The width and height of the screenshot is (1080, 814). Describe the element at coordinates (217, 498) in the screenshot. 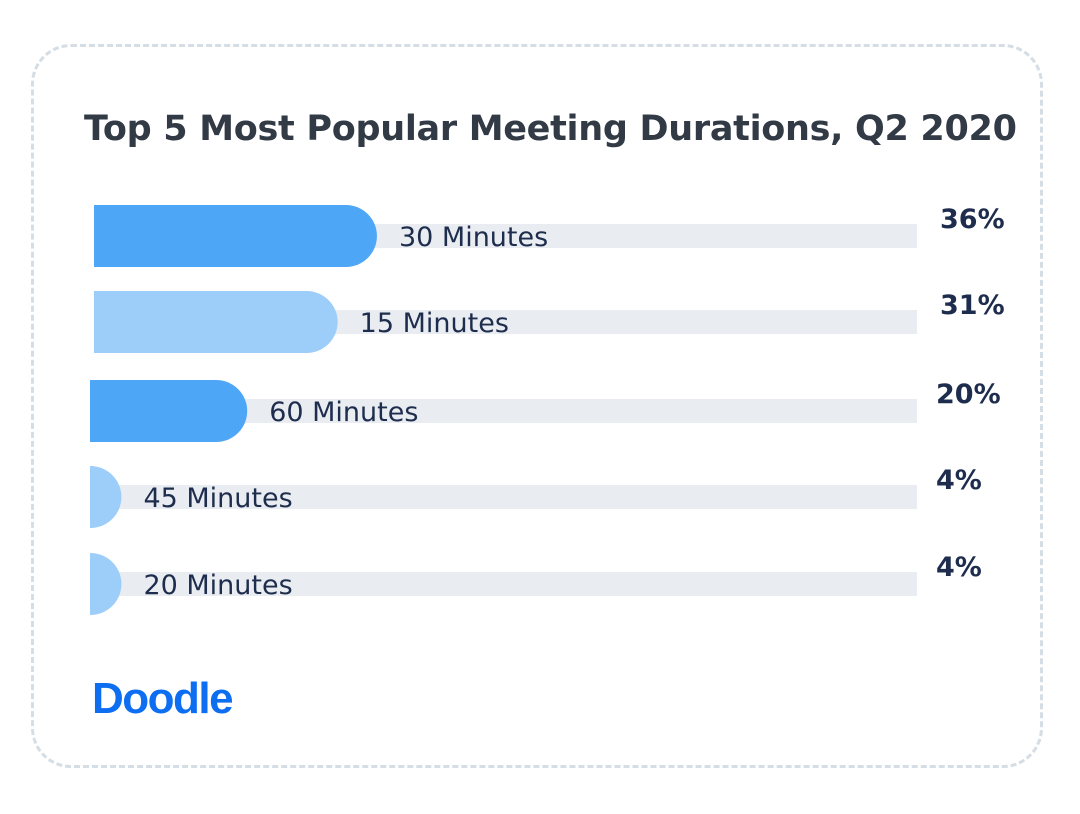

I see `category-label-45-minutes: 45 Minutes` at that location.